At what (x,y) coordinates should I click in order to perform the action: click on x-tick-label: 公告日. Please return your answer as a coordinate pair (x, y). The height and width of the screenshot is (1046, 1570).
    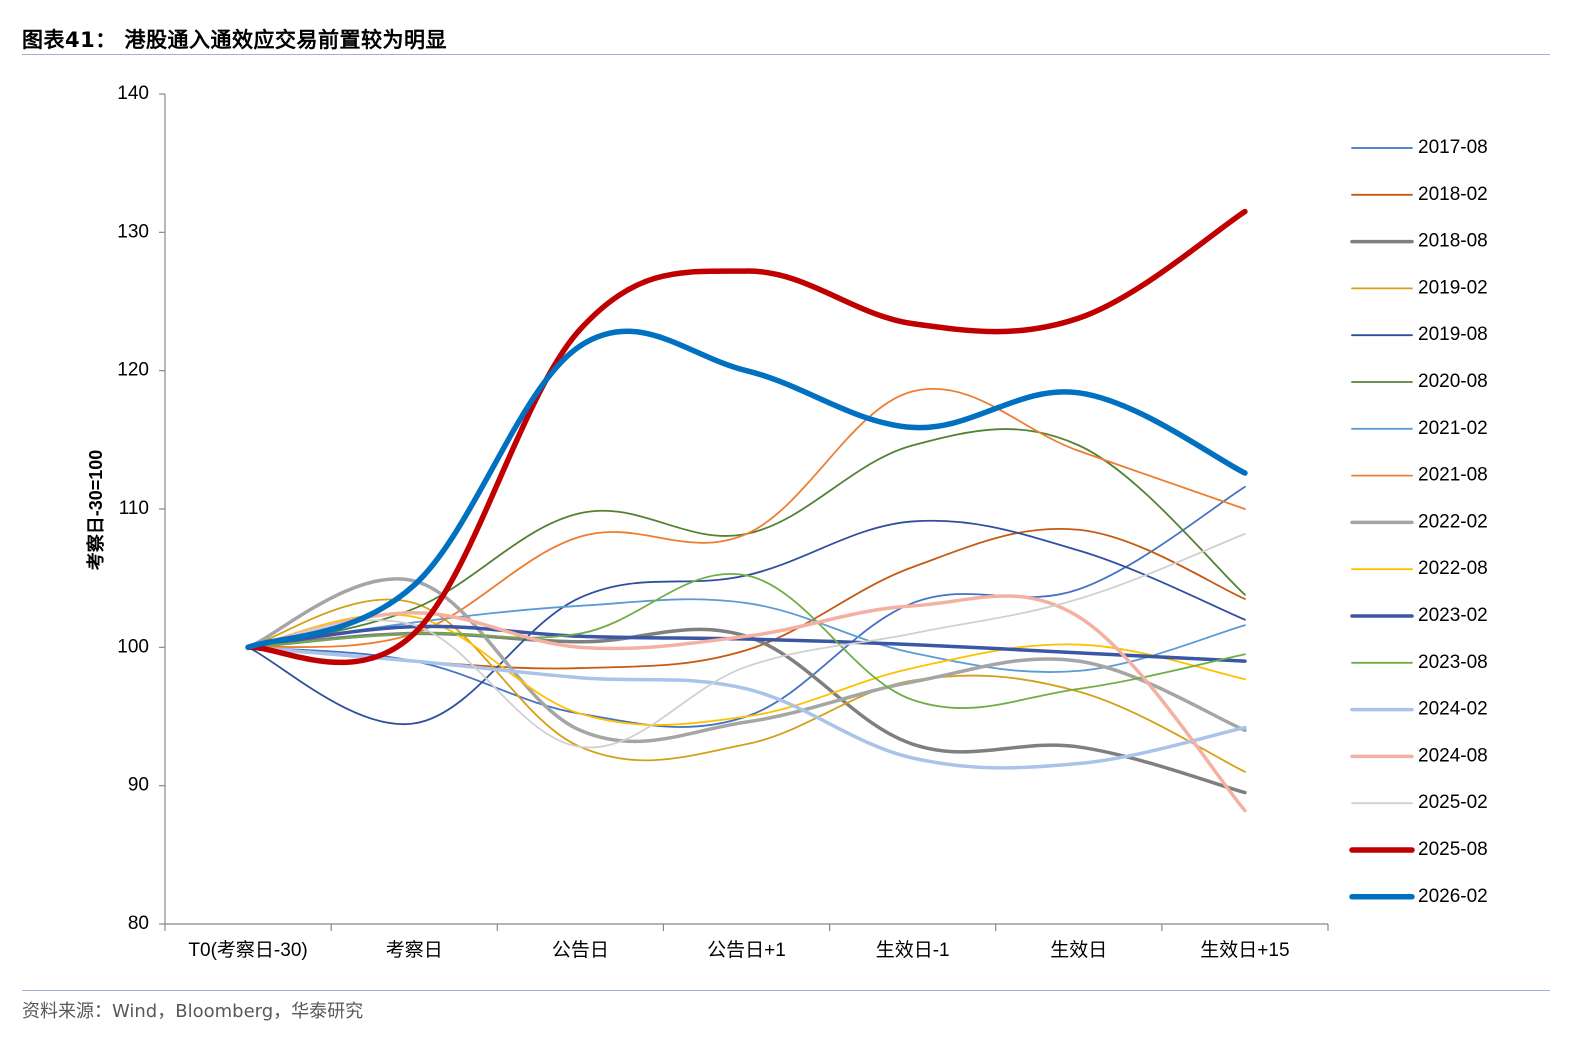
    Looking at the image, I should click on (580, 950).